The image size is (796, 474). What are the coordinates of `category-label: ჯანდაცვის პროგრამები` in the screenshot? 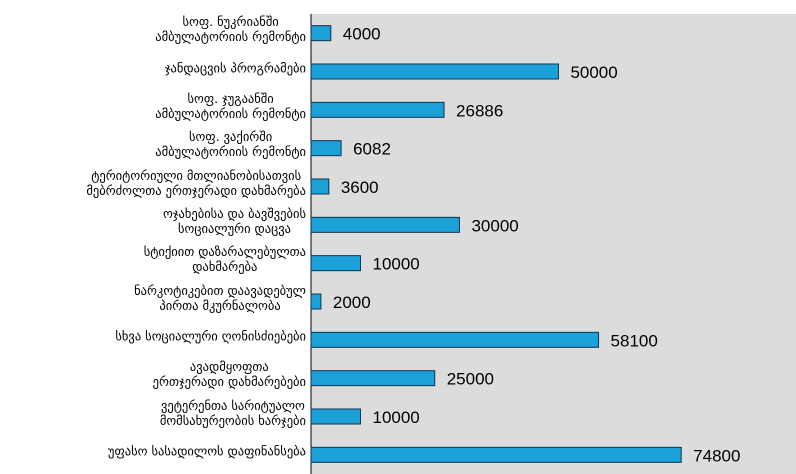 It's located at (235, 67).